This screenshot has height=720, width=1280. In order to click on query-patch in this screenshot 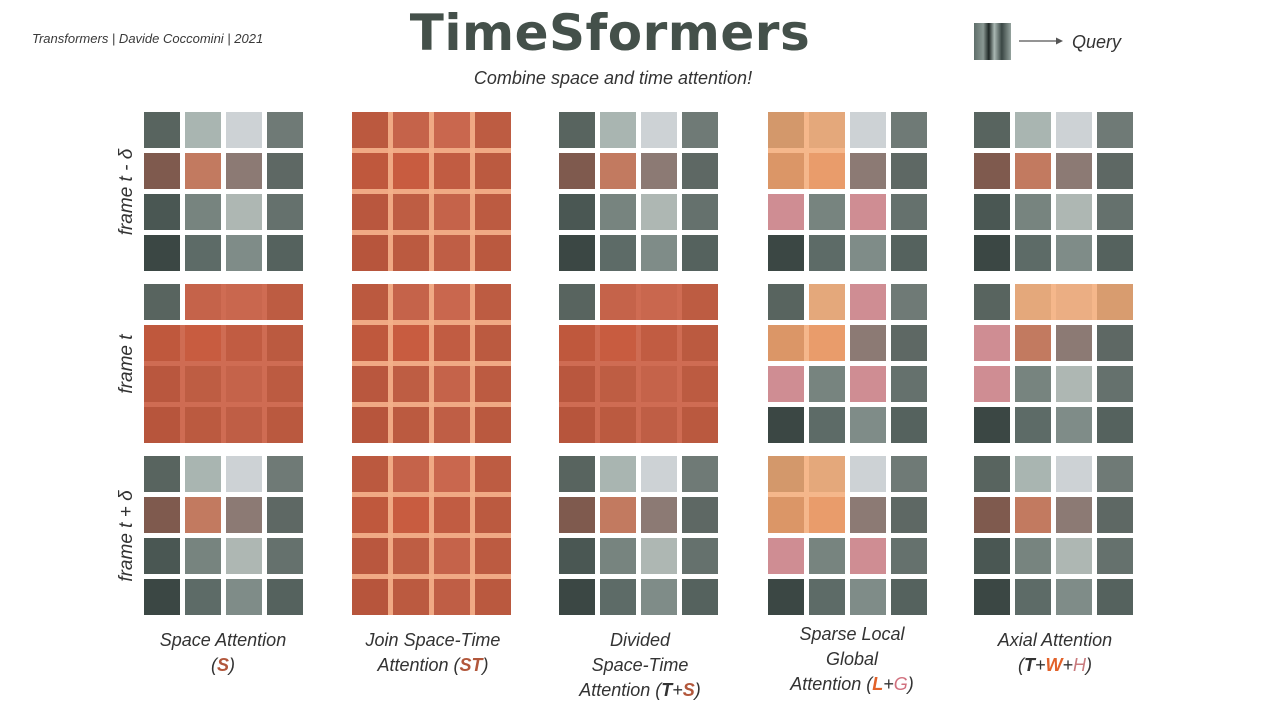, I will do `click(1033, 343)`.